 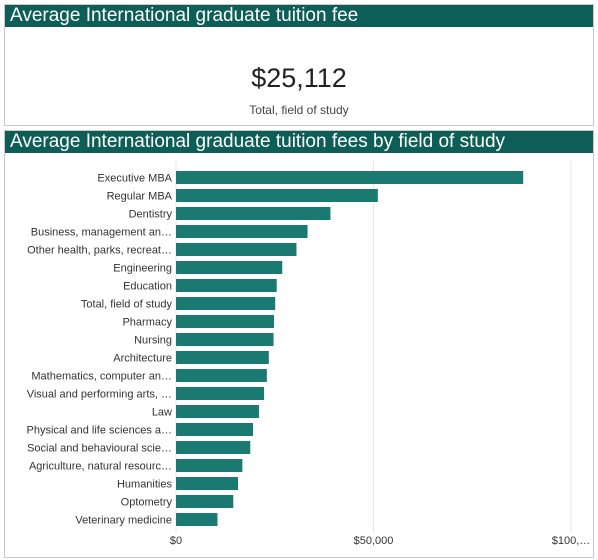 What do you see at coordinates (140, 197) in the screenshot?
I see `category-label: Regular MBA` at bounding box center [140, 197].